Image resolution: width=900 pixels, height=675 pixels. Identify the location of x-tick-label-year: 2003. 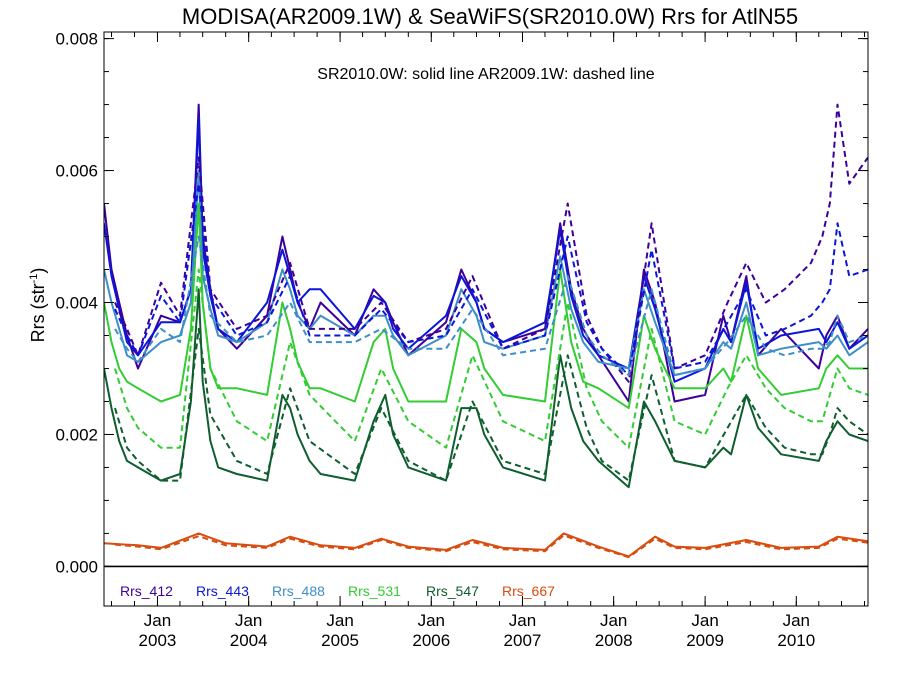
(158, 640).